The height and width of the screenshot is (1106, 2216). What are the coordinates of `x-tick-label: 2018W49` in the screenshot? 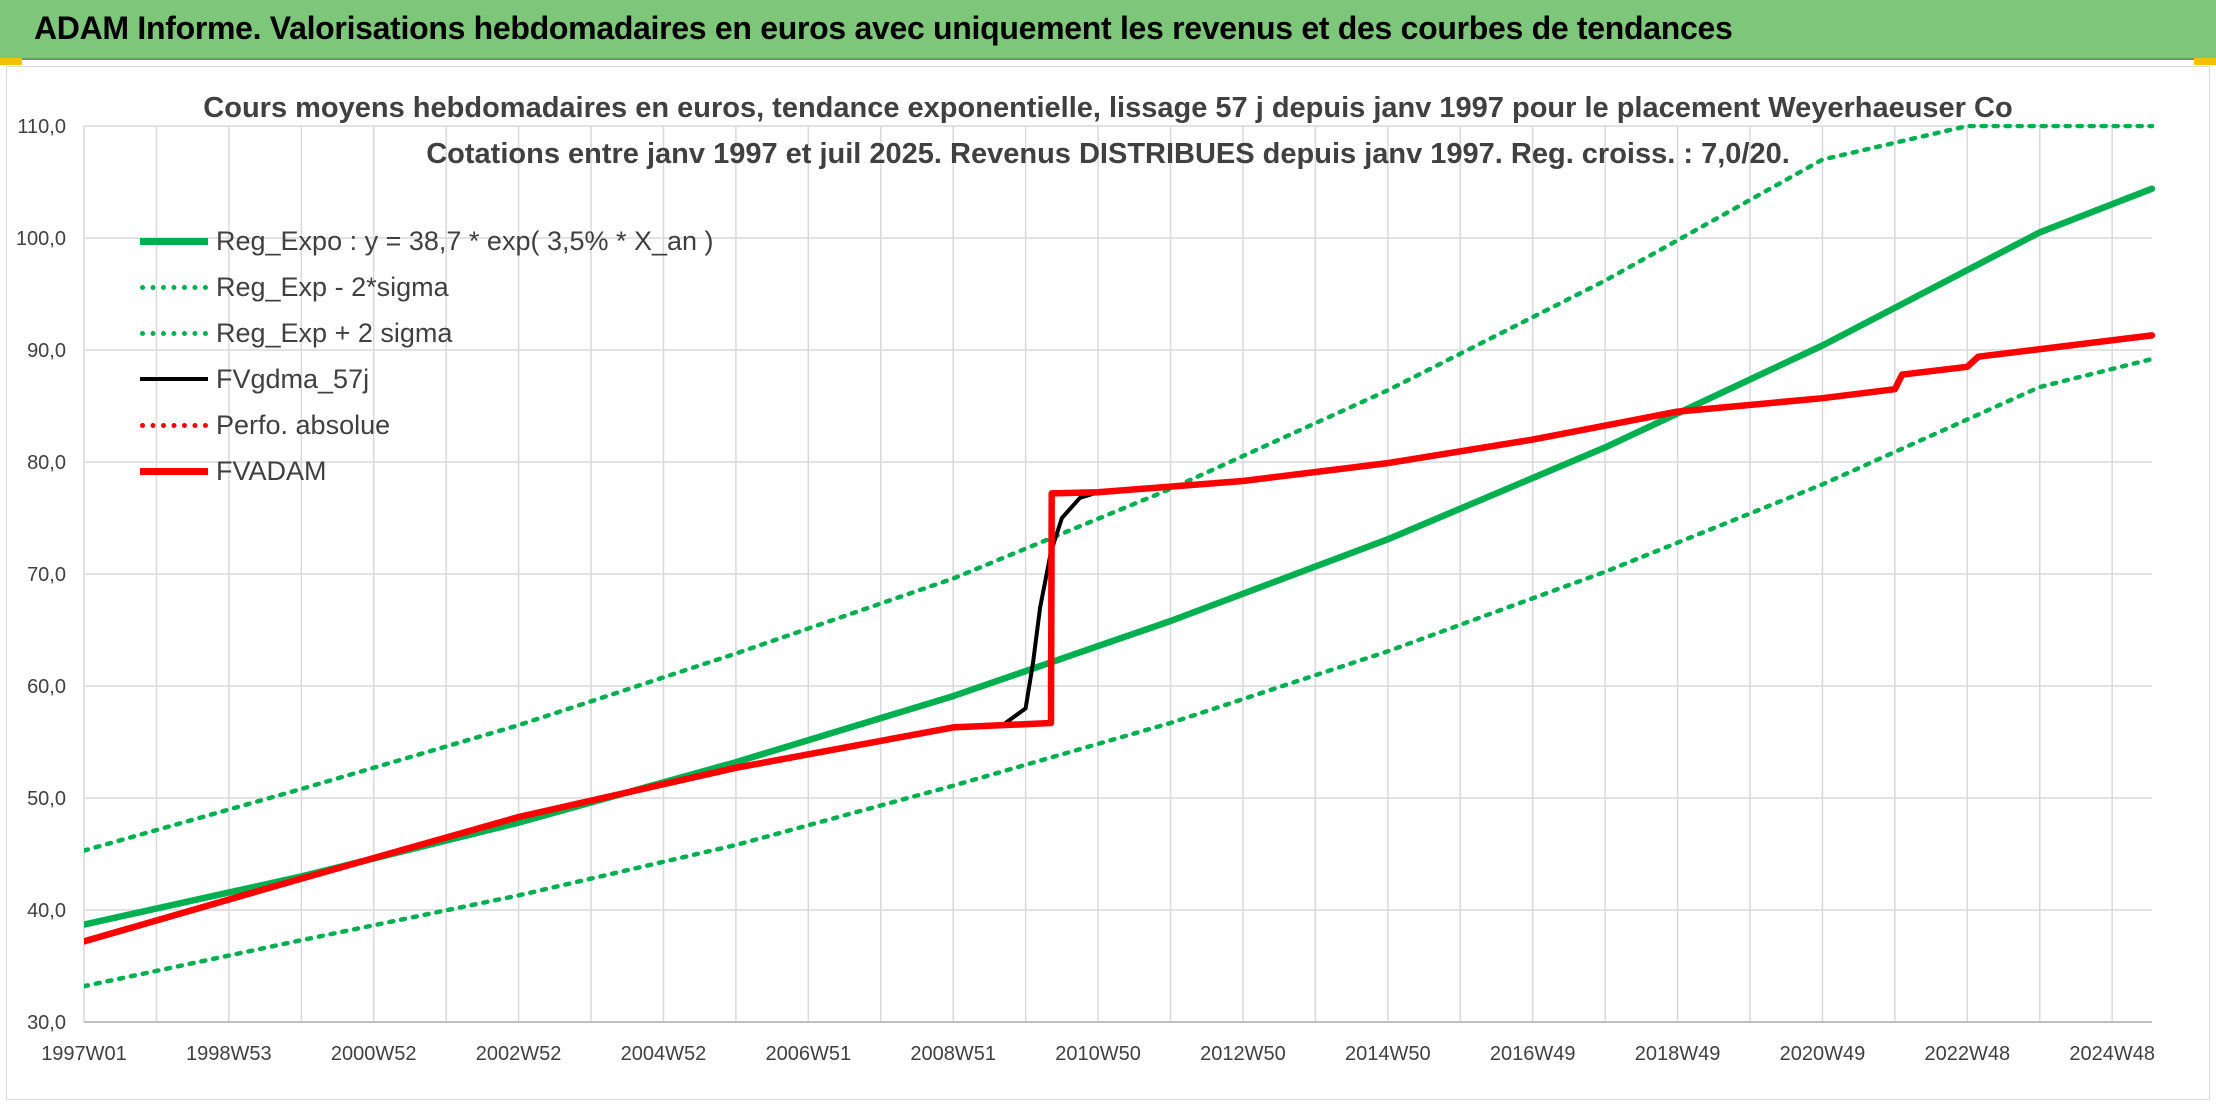 It's located at (1678, 1054).